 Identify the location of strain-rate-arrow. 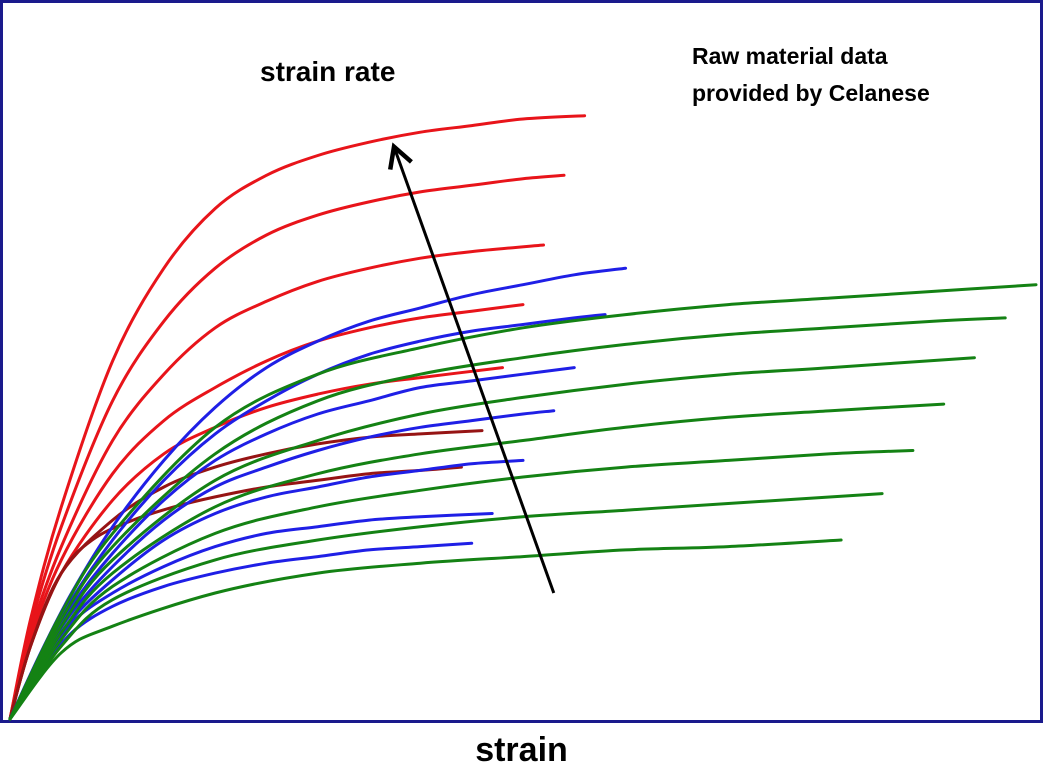
(475, 371).